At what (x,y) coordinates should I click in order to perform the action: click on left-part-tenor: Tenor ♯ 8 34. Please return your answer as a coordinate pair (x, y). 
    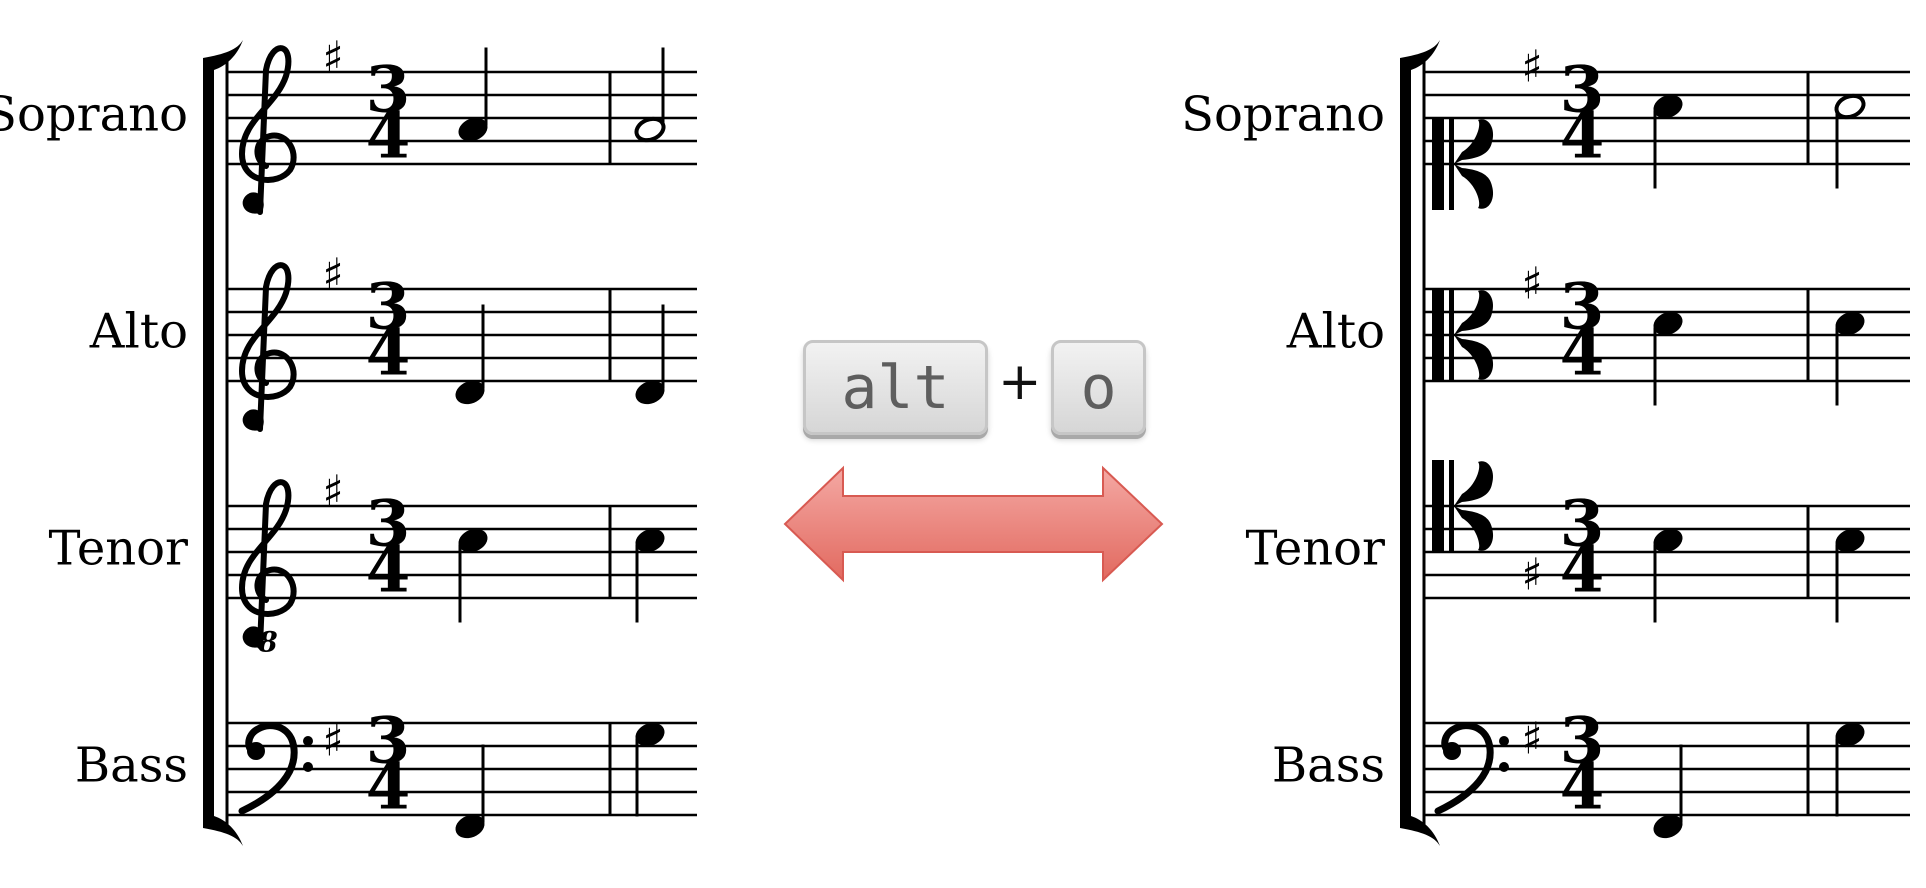
    Looking at the image, I should click on (373, 563).